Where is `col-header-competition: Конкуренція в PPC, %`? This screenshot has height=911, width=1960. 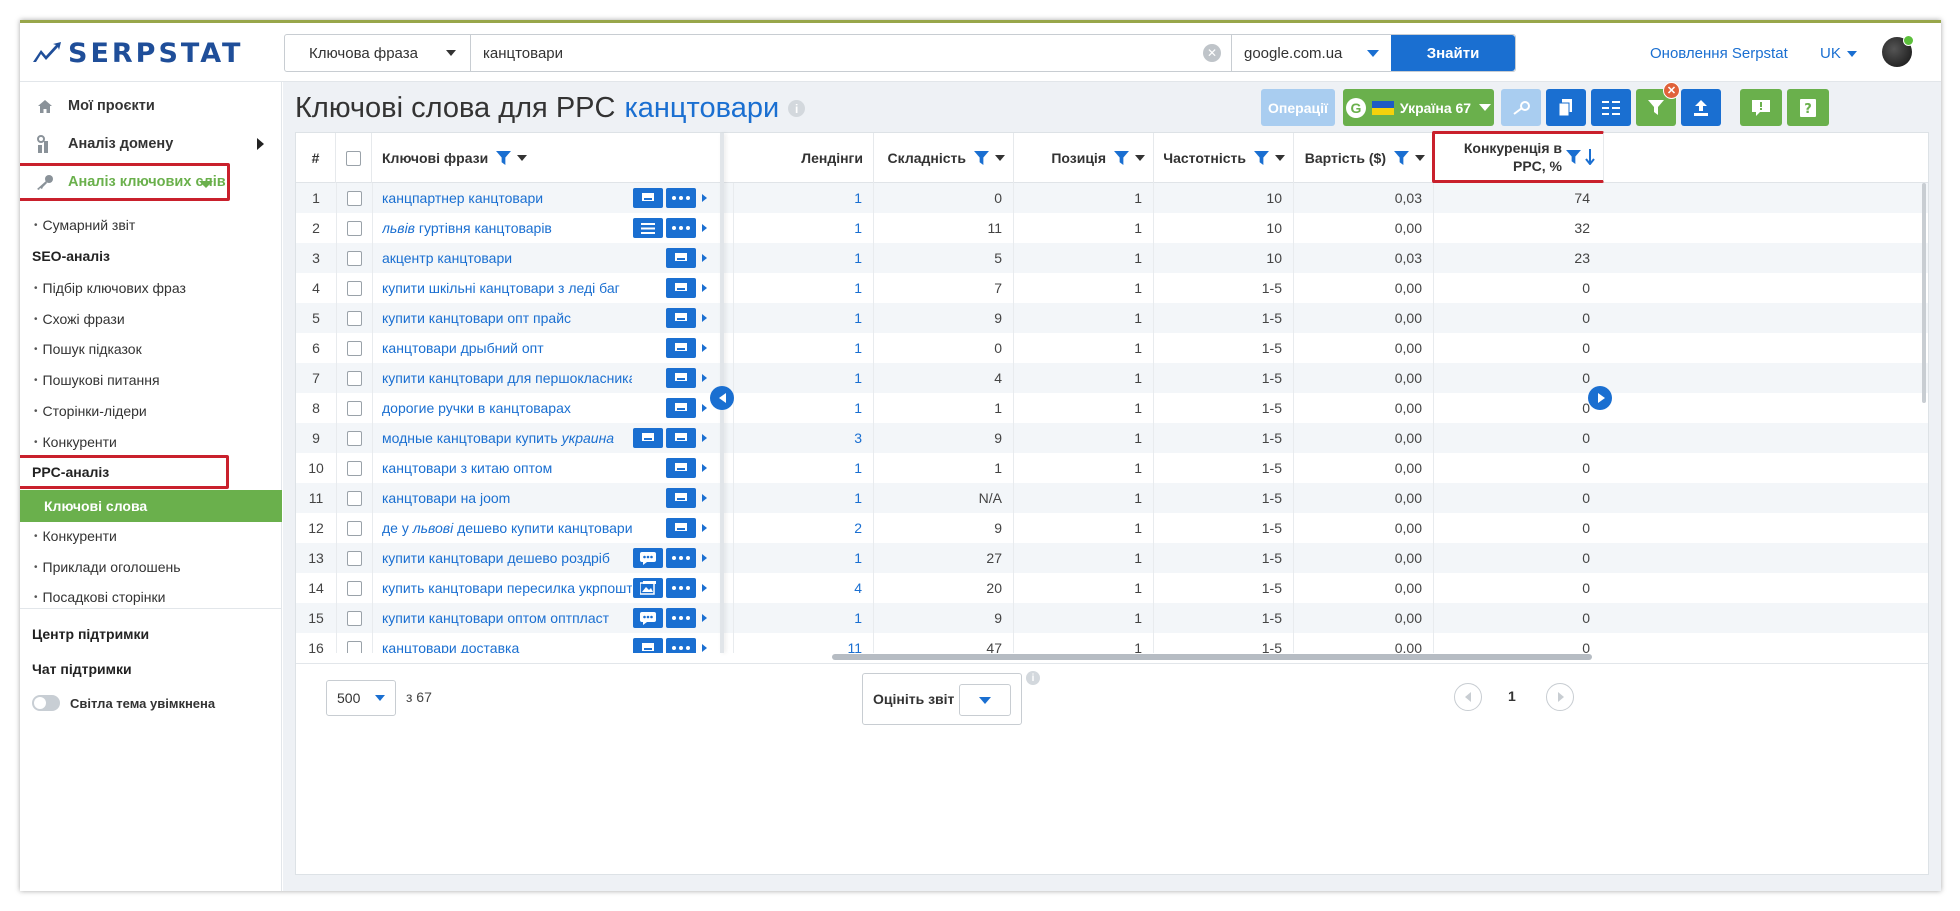 col-header-competition: Конкуренція в PPC, % is located at coordinates (1518, 157).